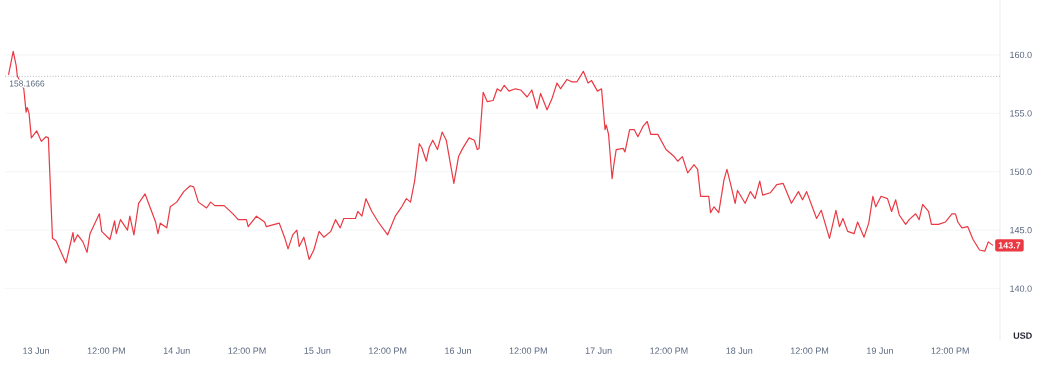 This screenshot has height=368, width=1044. What do you see at coordinates (880, 350) in the screenshot?
I see `x-tick-label: 19 Jun` at bounding box center [880, 350].